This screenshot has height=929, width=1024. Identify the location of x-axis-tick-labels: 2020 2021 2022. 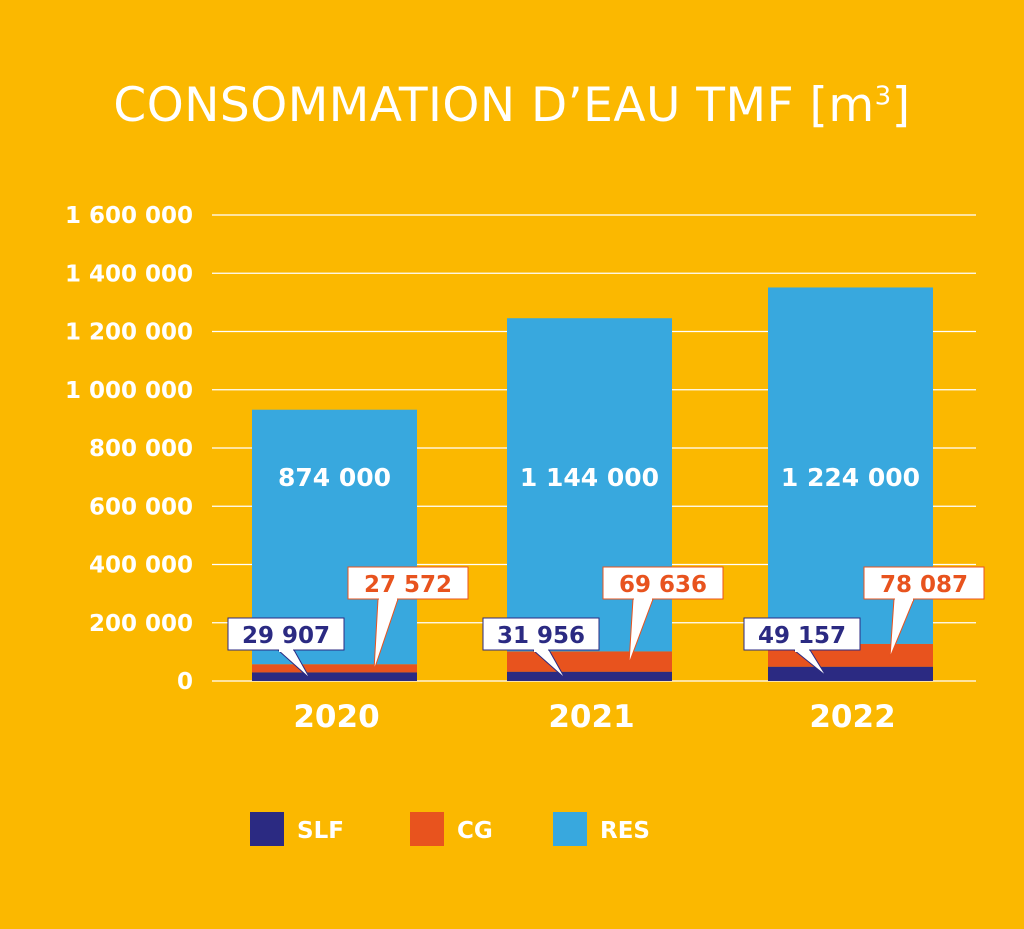
(594, 717).